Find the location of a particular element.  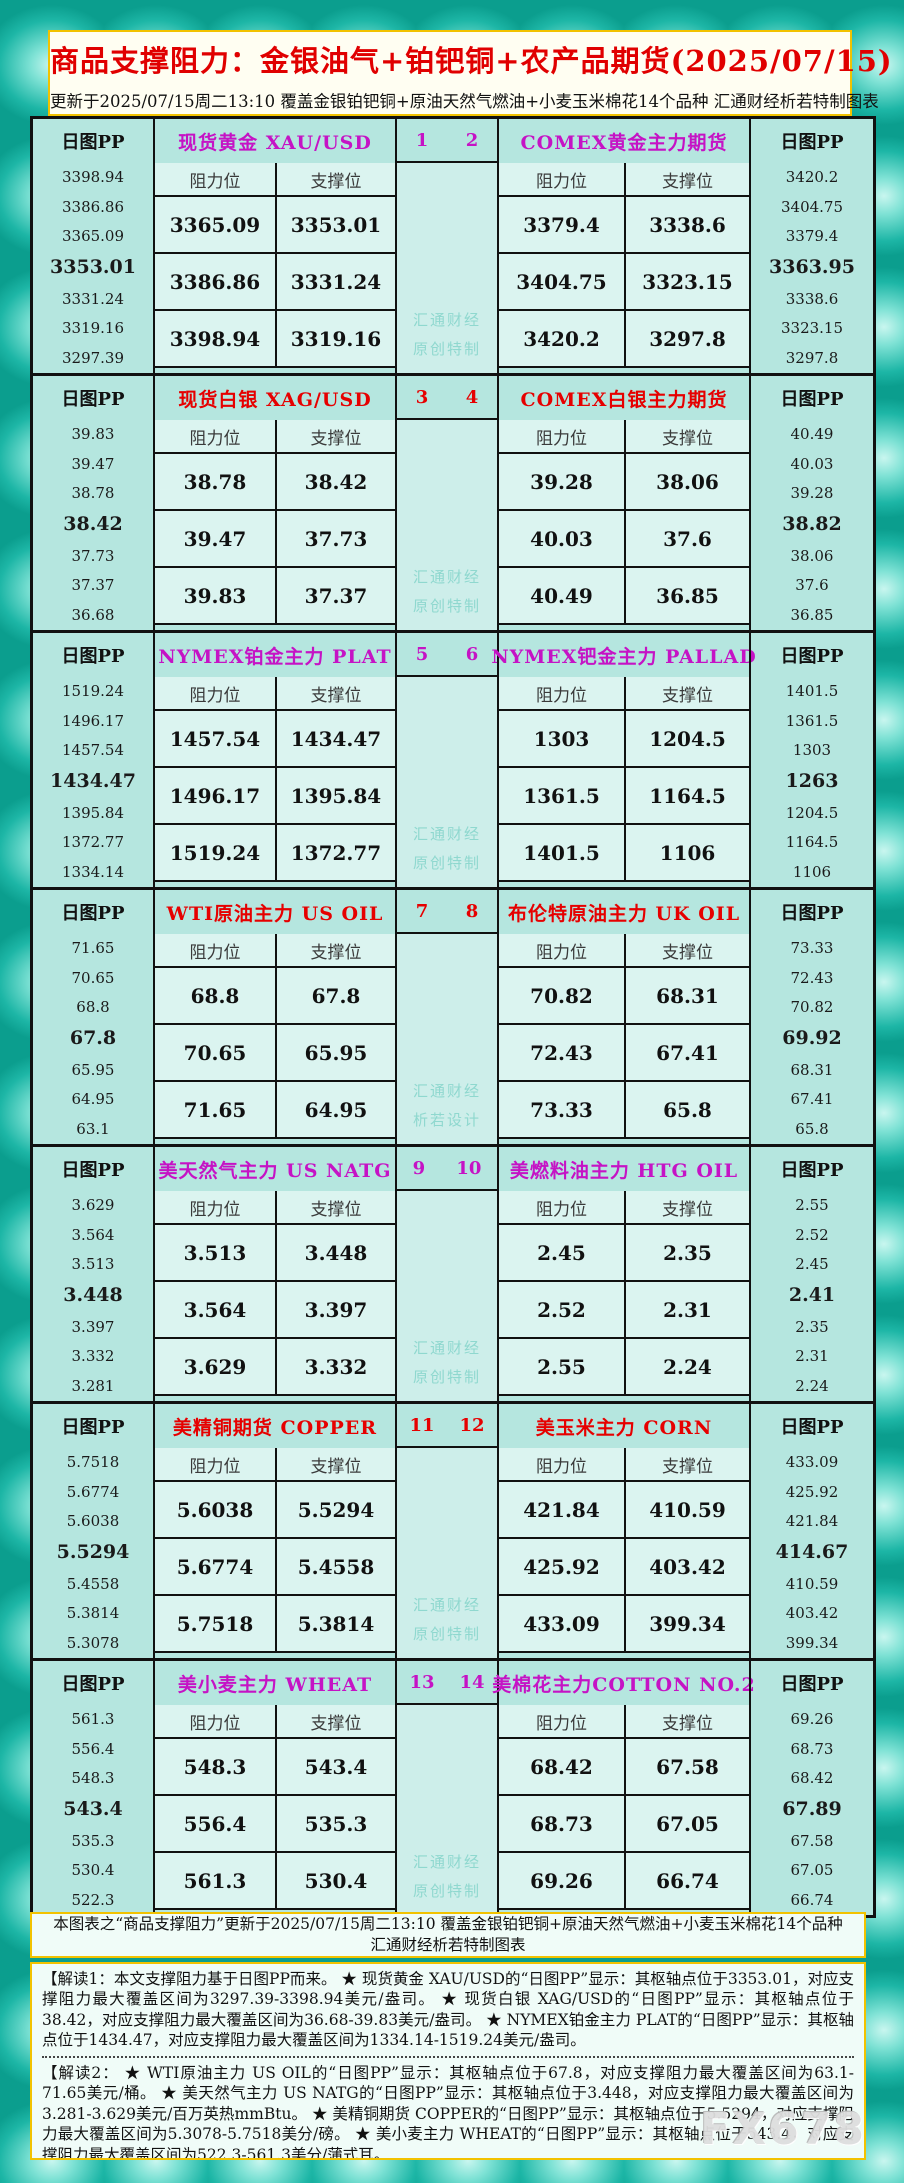

pp-pivot-level: 38.42 is located at coordinates (93, 524).